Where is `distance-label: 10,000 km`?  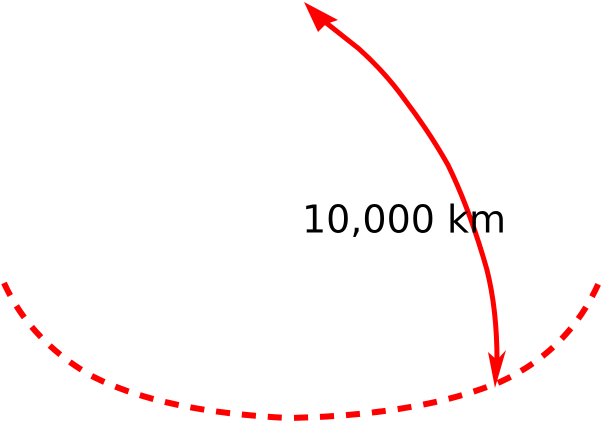 distance-label: 10,000 km is located at coordinates (404, 220).